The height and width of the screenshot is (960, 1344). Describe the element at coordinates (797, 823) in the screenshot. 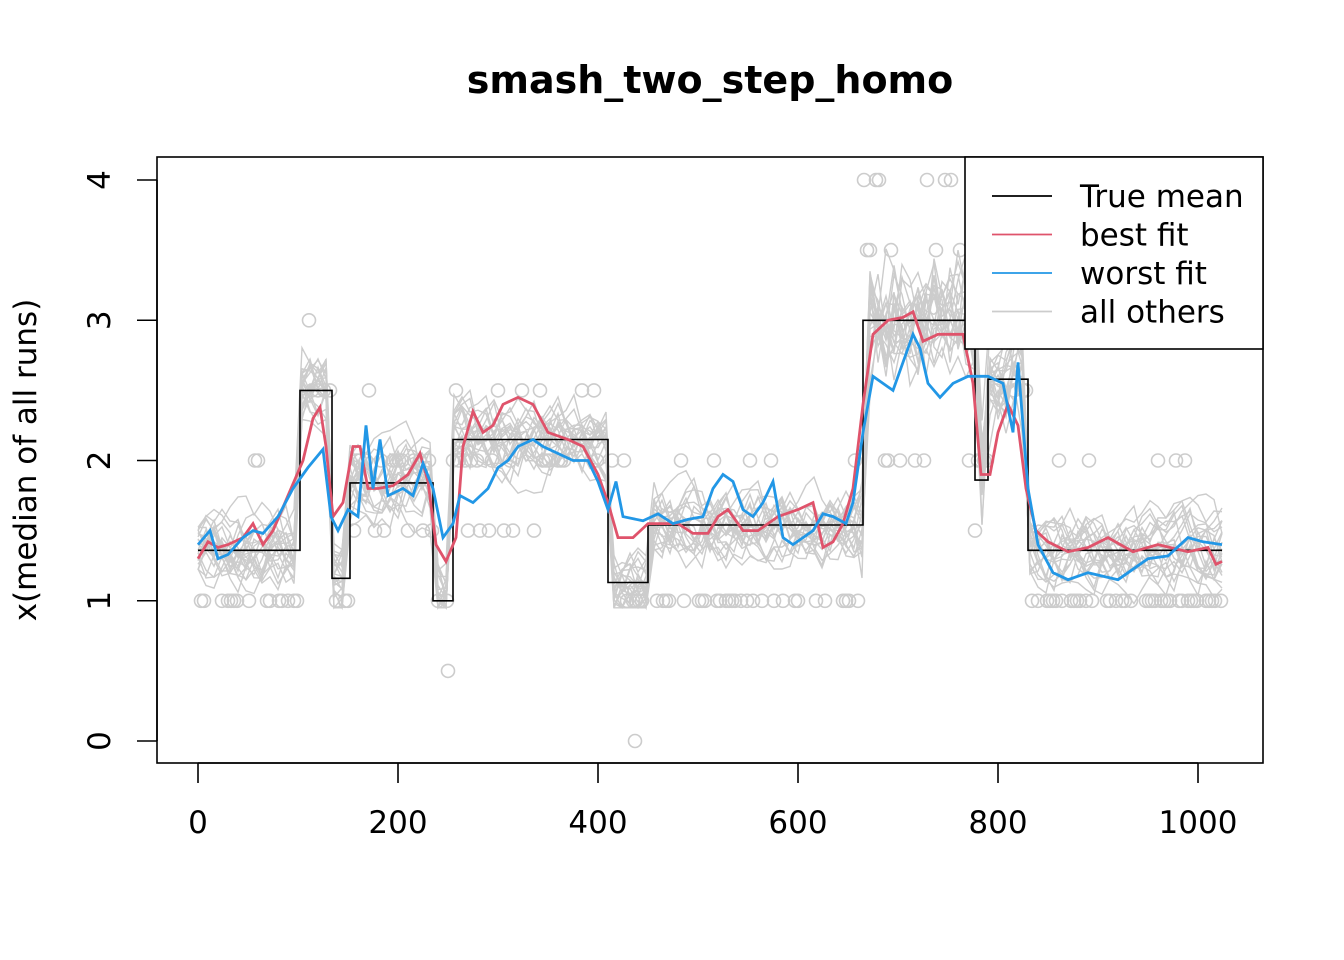

I see `x-tick-label: 600` at that location.